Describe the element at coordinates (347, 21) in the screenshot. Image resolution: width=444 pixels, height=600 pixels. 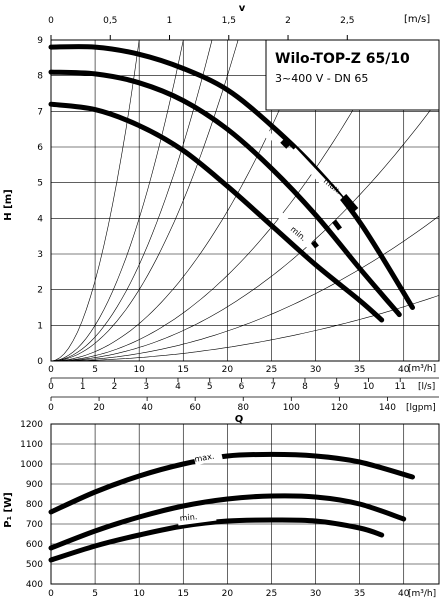
I see `velocity-tick: 2,5` at that location.